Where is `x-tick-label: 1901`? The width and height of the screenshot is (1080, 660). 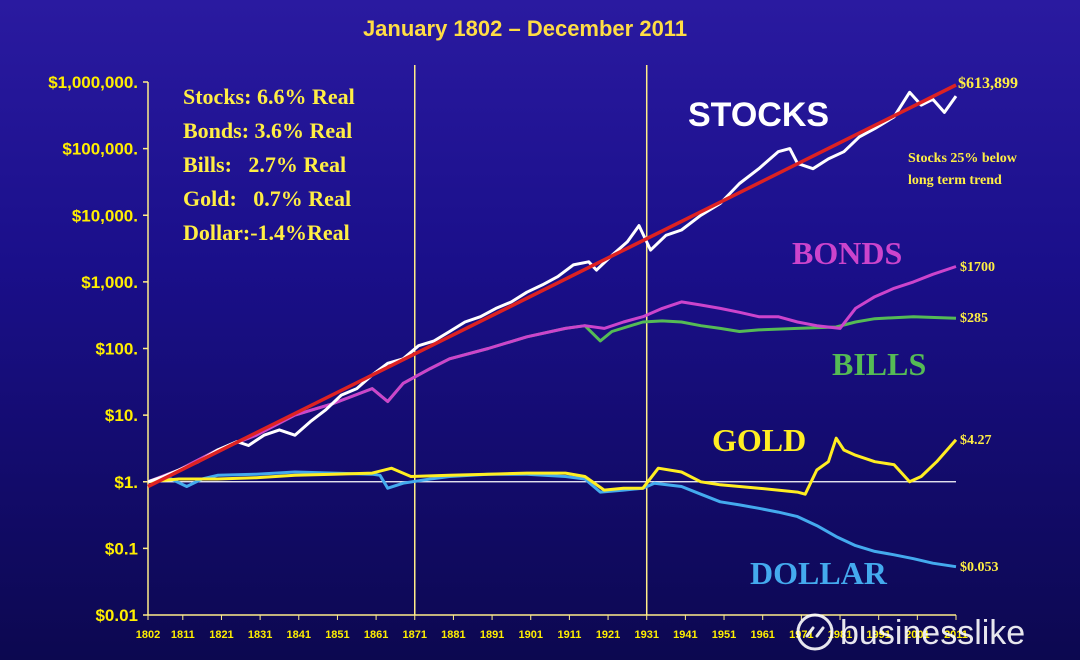
x-tick-label: 1901 is located at coordinates (530, 635).